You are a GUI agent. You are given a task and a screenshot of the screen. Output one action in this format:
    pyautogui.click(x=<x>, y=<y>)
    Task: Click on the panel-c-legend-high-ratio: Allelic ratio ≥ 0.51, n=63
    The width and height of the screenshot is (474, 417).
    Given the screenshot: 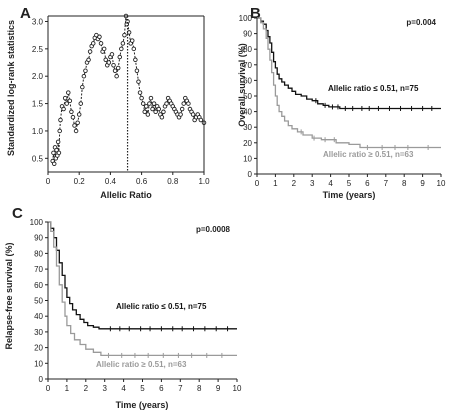 What is the action you would take?
    pyautogui.click(x=141, y=364)
    